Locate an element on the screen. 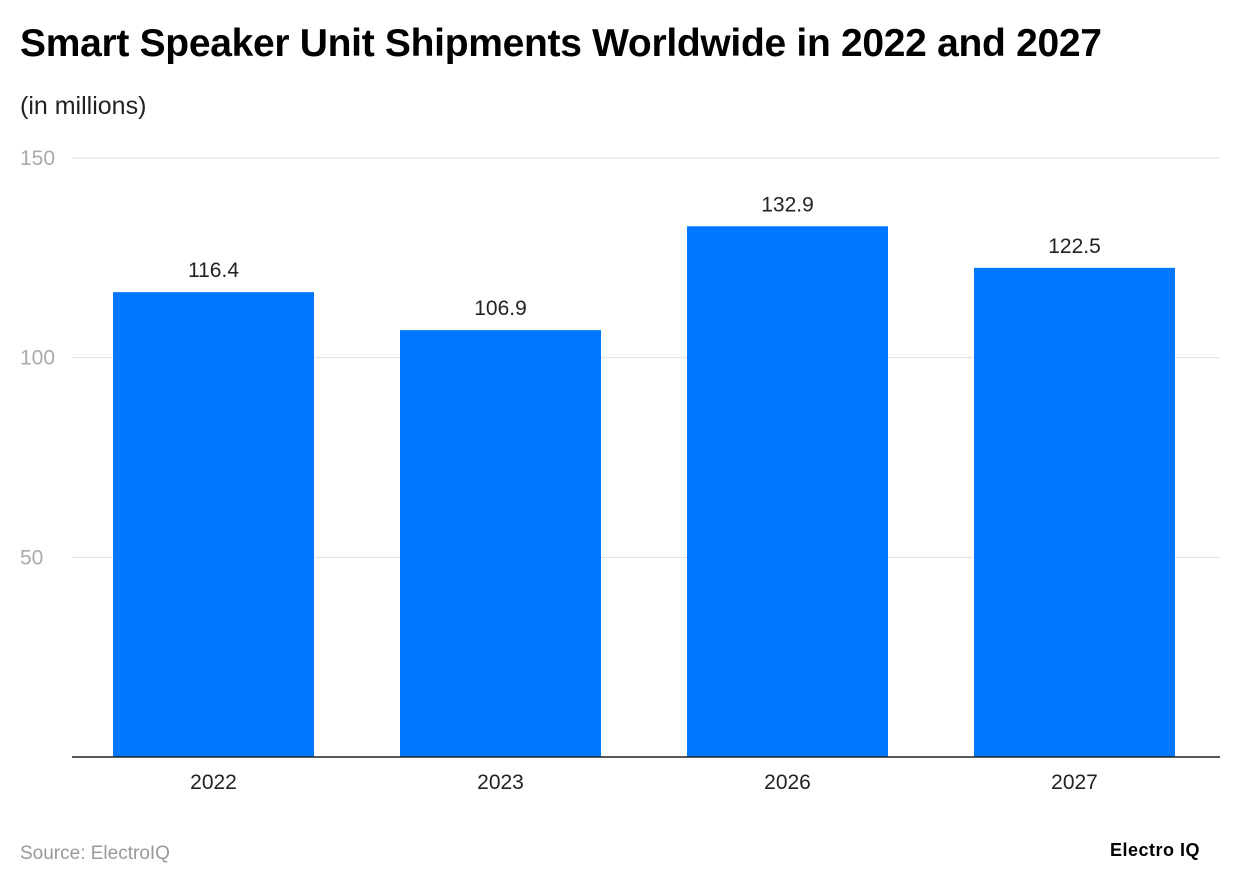  y-tick-label: 150 is located at coordinates (37, 158).